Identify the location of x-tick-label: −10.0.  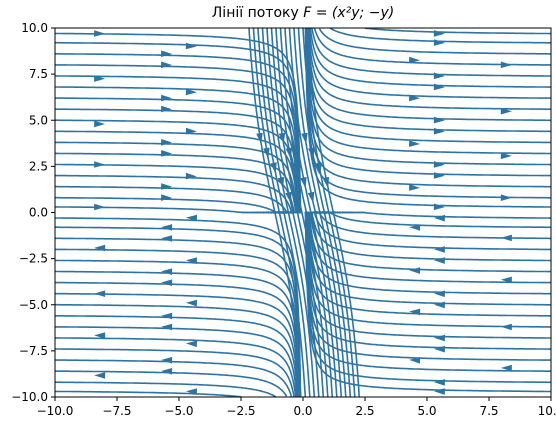
(55, 411).